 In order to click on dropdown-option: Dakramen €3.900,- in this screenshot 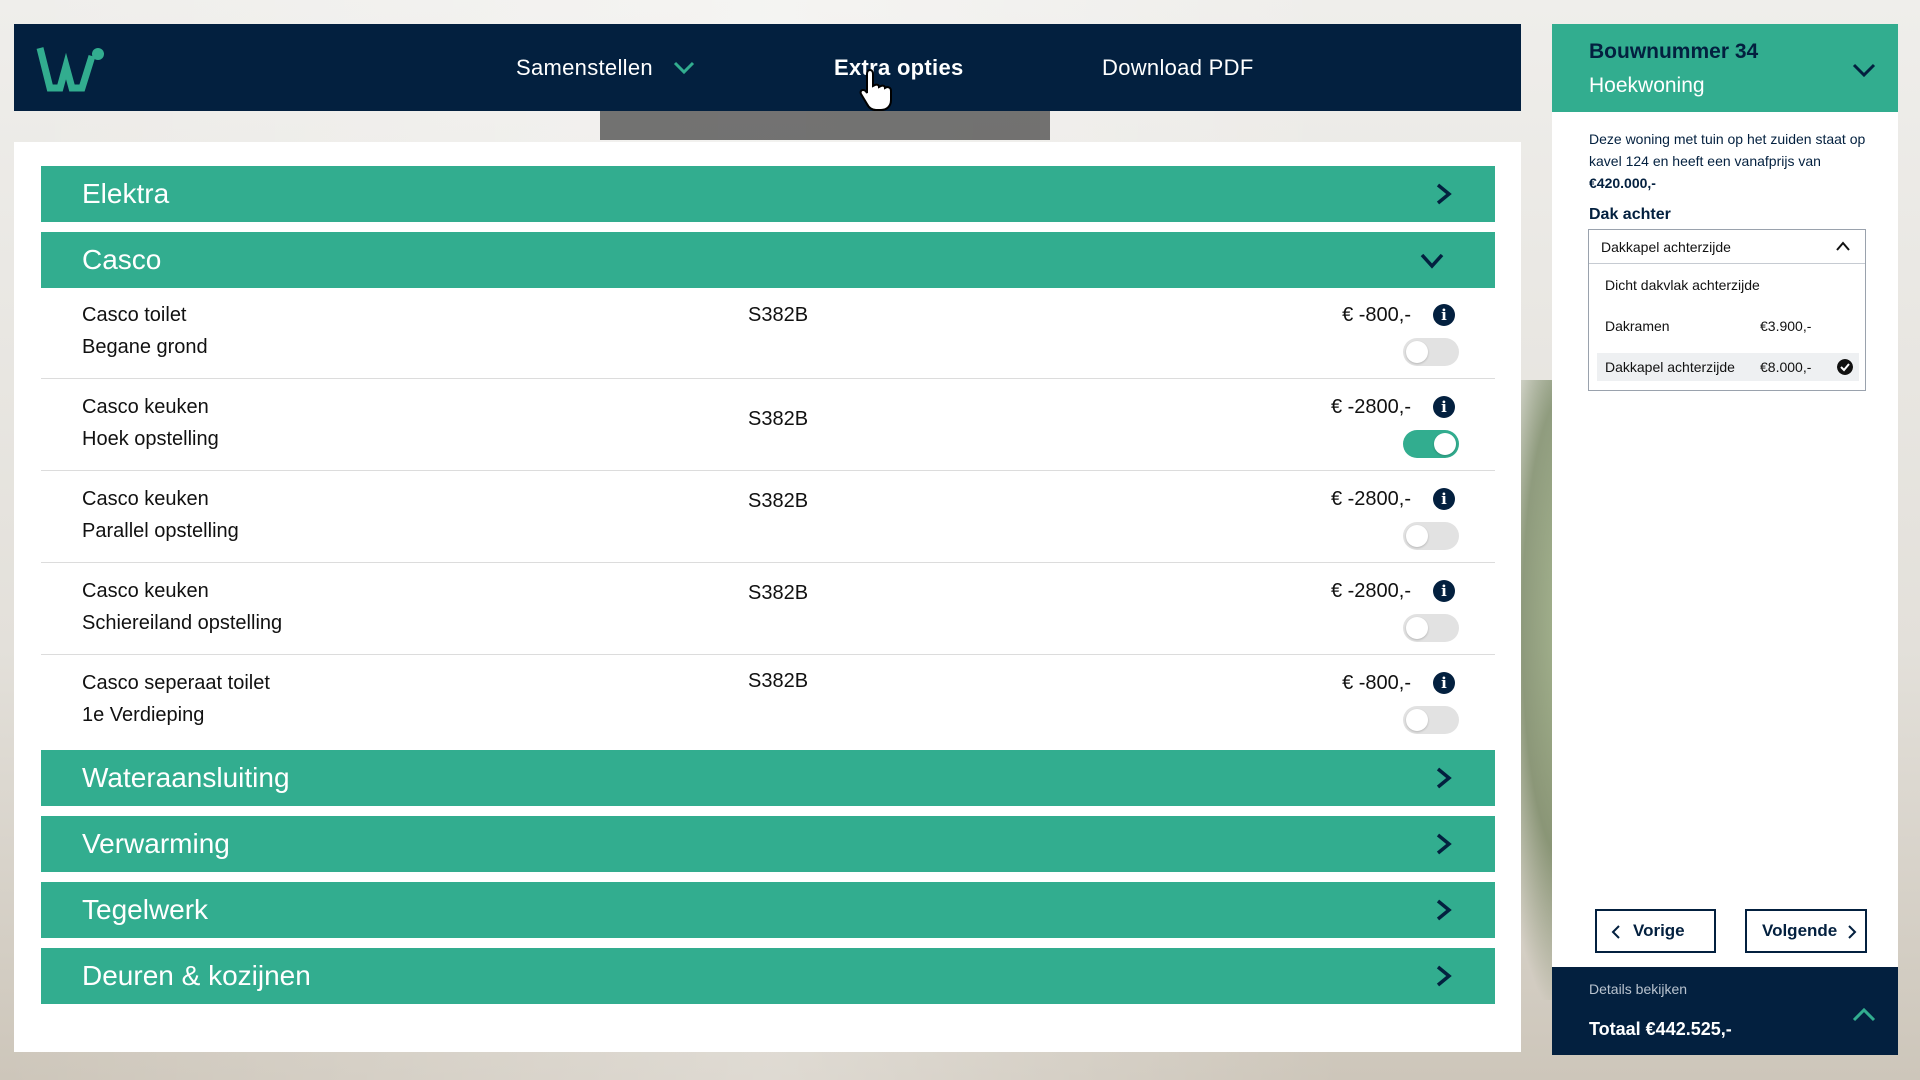, I will do `click(1728, 326)`.